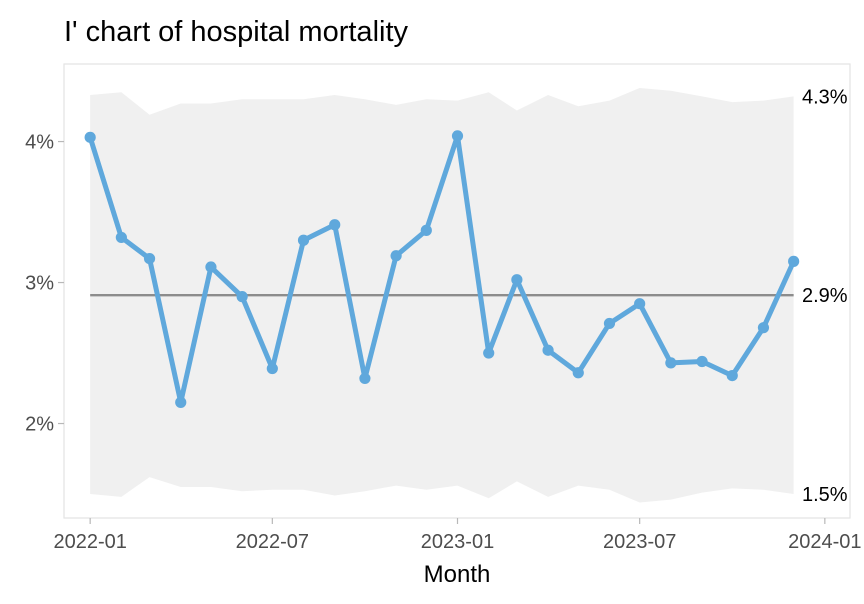 The image size is (864, 604). Describe the element at coordinates (457, 542) in the screenshot. I see `x-tick-label: 2023-01` at that location.